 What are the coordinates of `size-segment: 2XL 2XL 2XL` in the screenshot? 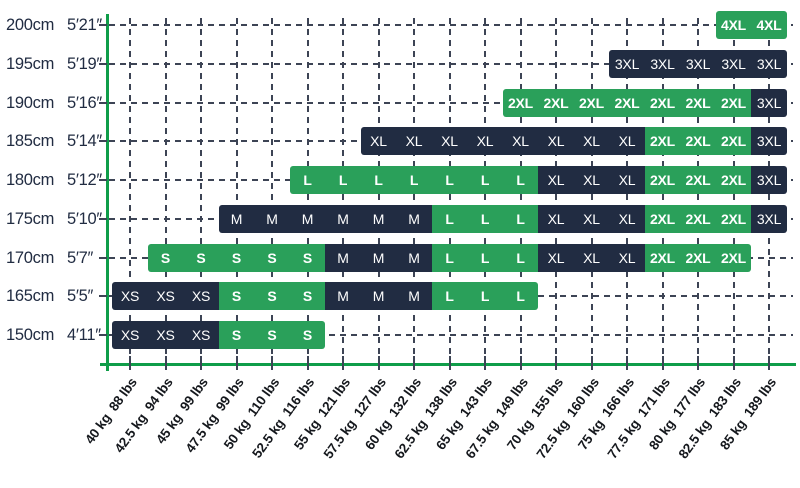 It's located at (698, 257).